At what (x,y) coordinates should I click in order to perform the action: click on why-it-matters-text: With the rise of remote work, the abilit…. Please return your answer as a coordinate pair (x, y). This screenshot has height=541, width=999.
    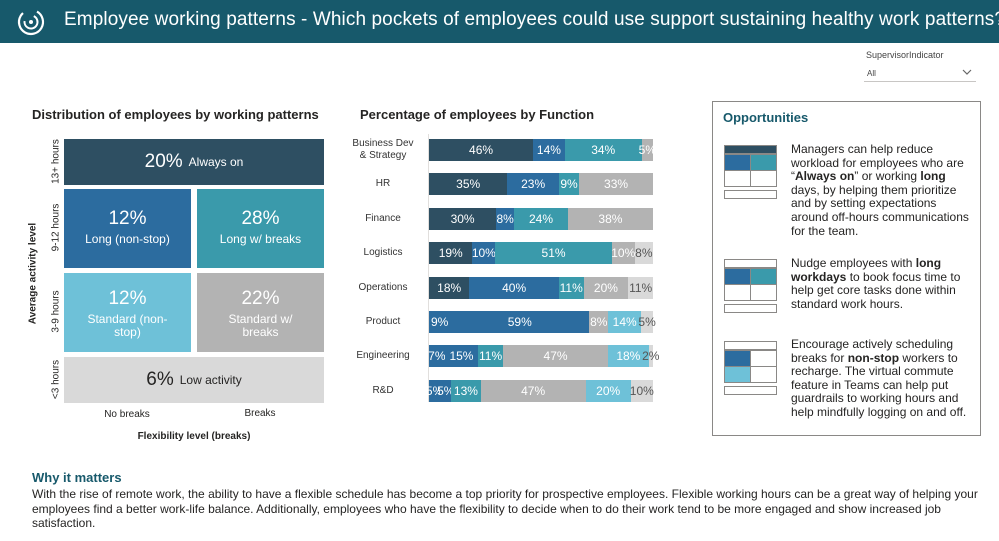
    Looking at the image, I should click on (505, 508).